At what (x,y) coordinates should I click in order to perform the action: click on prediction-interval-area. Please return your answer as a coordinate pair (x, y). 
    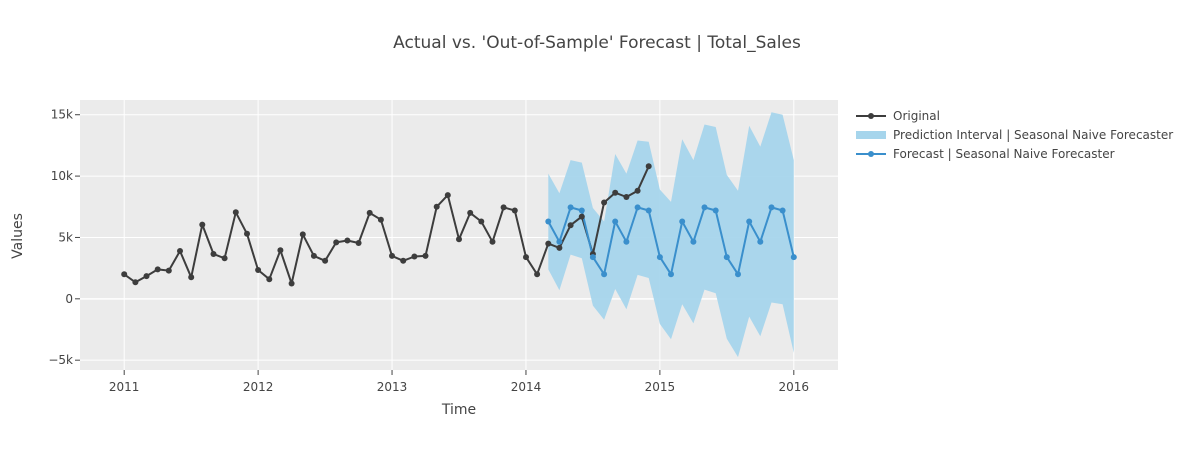
    Looking at the image, I should click on (671, 235).